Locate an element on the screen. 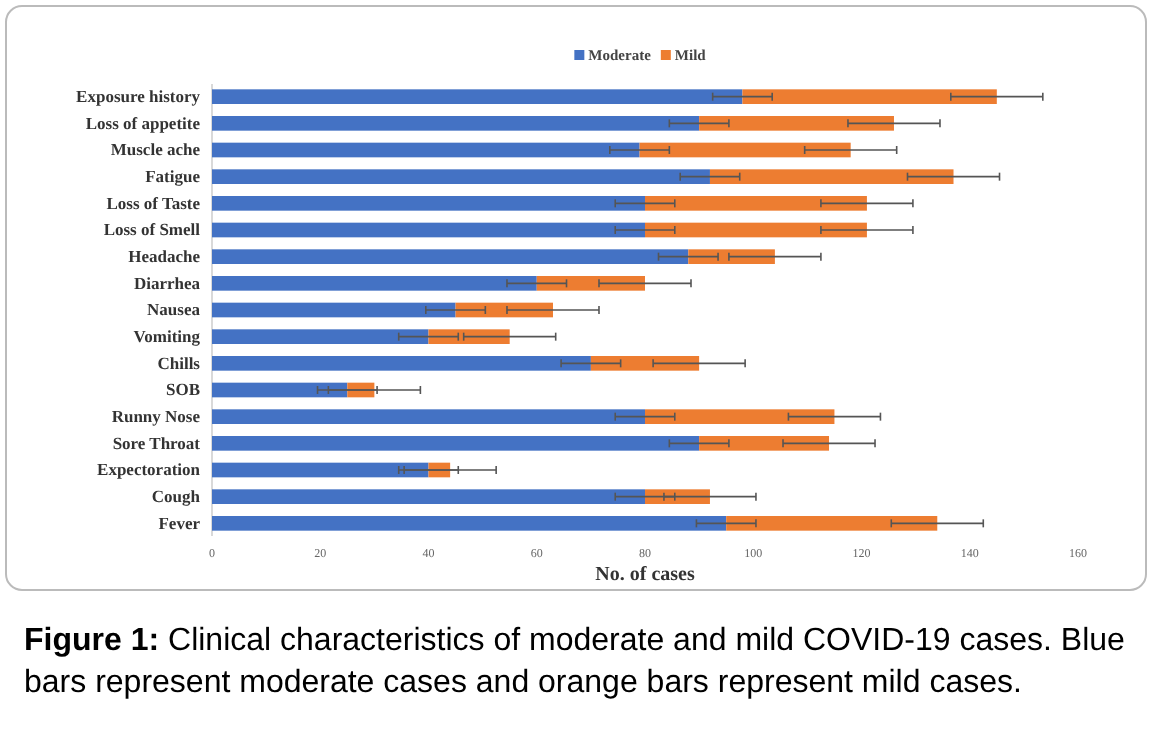 The image size is (1154, 752). y-tick-label: Fatigue is located at coordinates (173, 176).